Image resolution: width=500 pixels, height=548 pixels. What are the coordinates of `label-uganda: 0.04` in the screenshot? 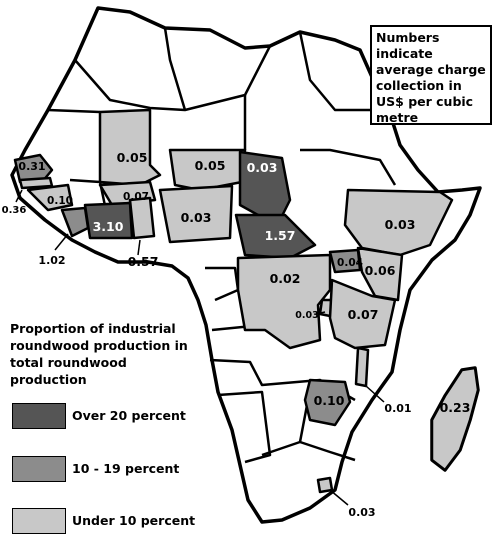 It's located at (350, 263).